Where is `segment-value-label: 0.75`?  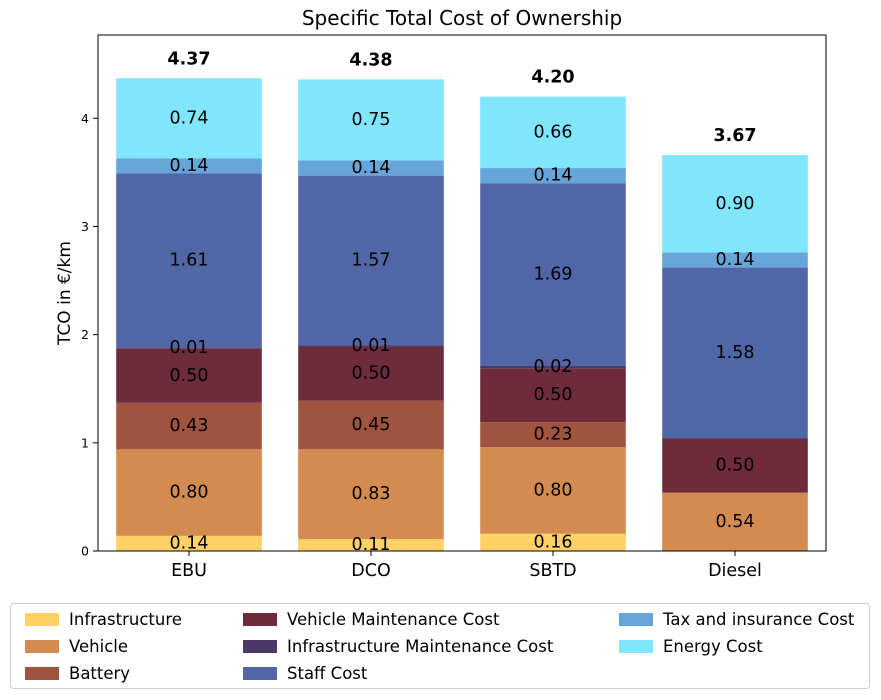 segment-value-label: 0.75 is located at coordinates (371, 120).